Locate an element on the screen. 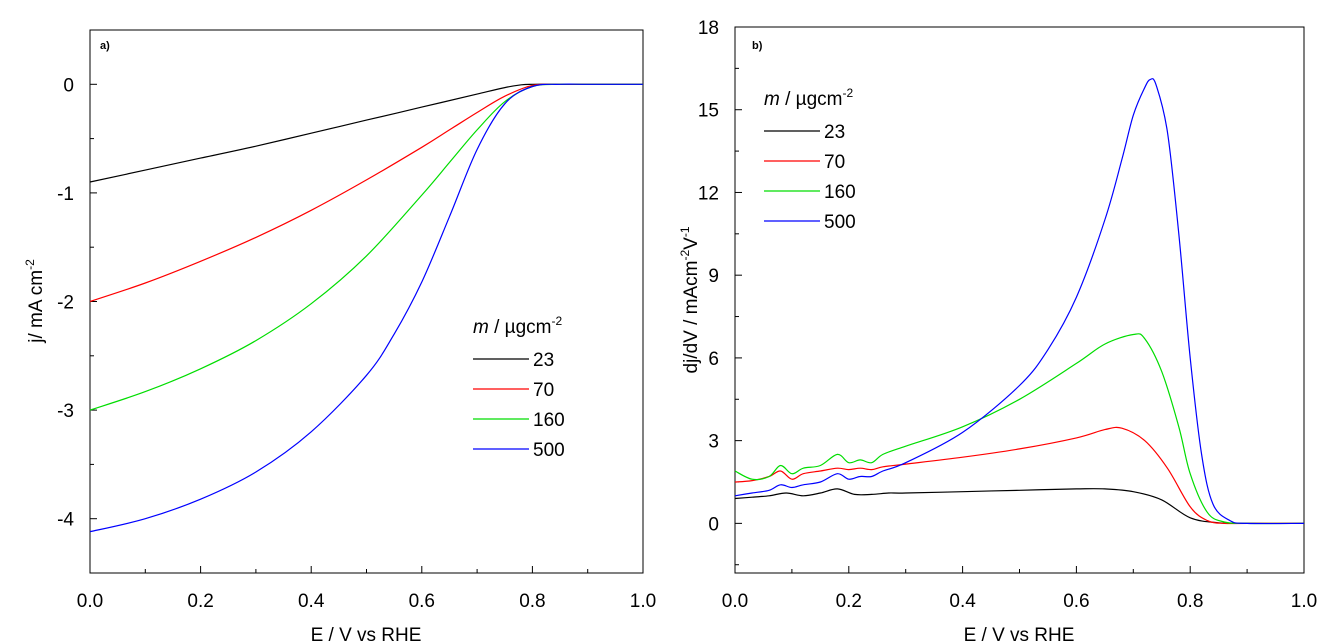 The width and height of the screenshot is (1326, 643). panel-b-y-axis-title-main: dj/dV / mAcm is located at coordinates (691, 317).